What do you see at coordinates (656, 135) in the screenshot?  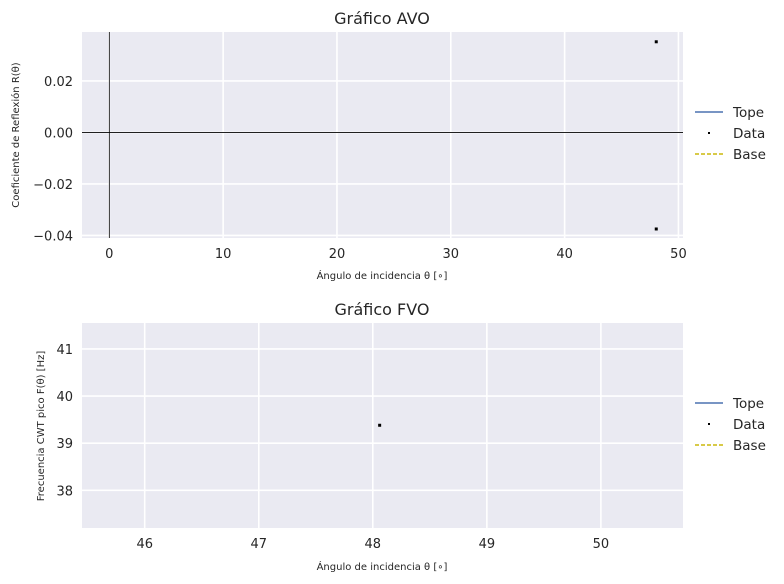 I see `avo-data-marks` at bounding box center [656, 135].